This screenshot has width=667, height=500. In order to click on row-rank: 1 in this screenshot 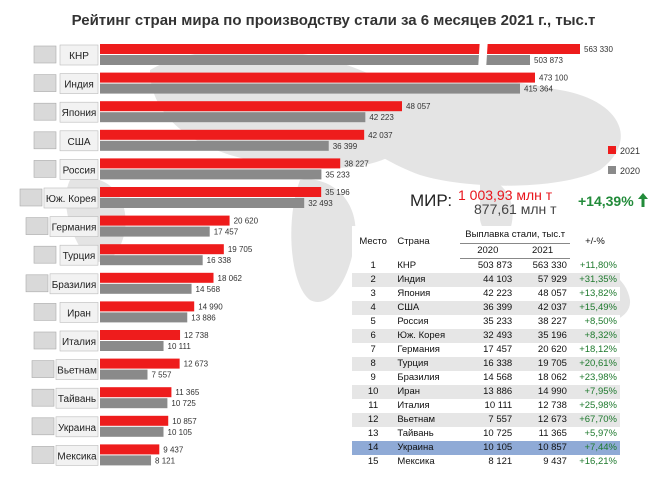, I will do `click(373, 265)`.